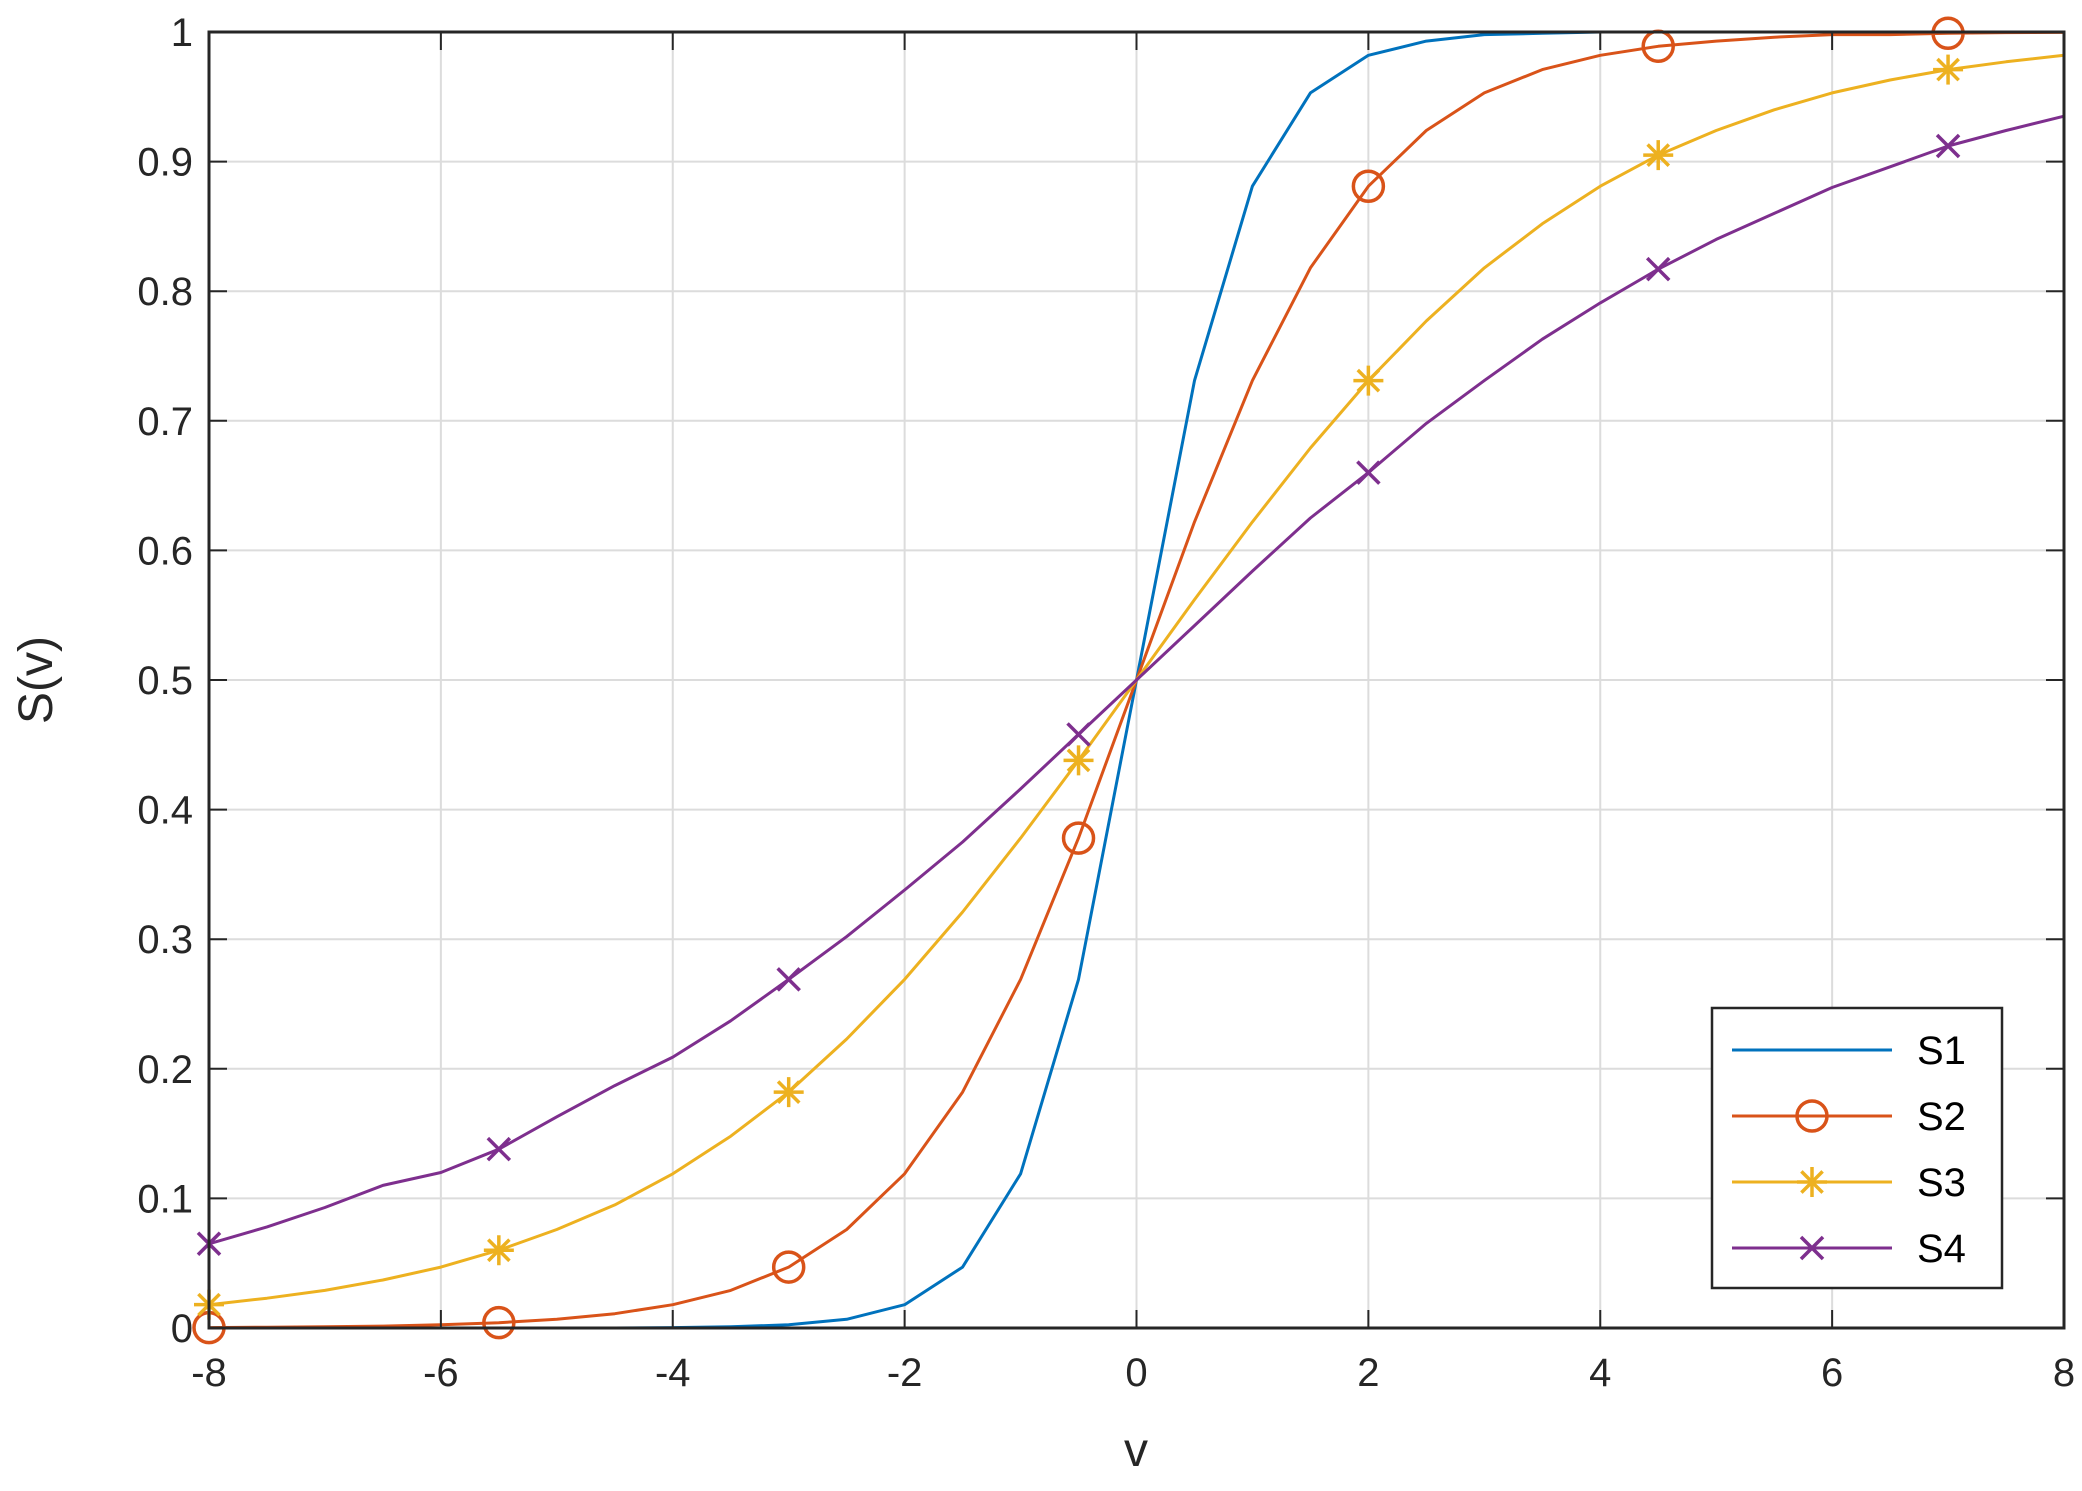  I want to click on legend: S1 S2 S3 S4, so click(1857, 1148).